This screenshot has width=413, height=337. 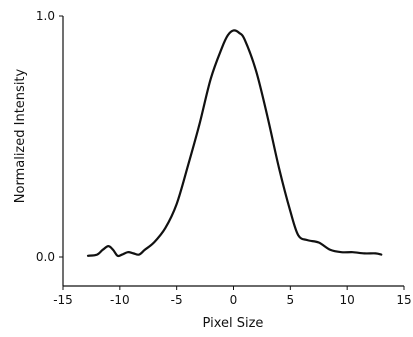 I want to click on x-tick-label: 0, so click(x=234, y=300).